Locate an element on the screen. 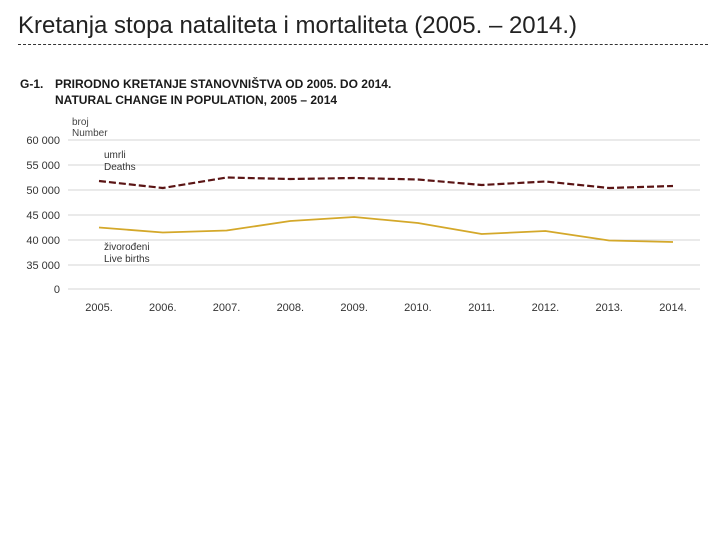  y-tick-label: 0 is located at coordinates (57, 290).